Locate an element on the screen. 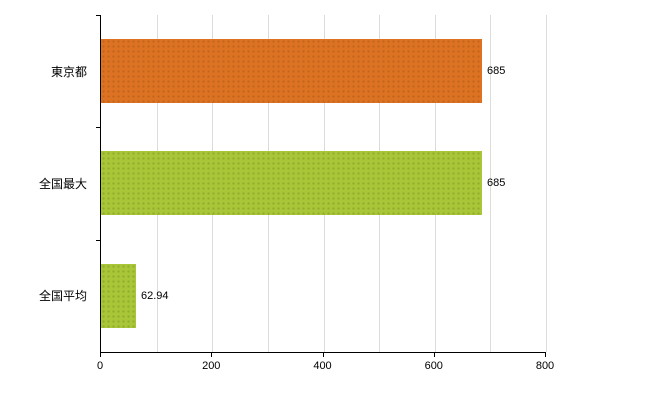 Image resolution: width=650 pixels, height=400 pixels. y-axis-labels: 東京都全国最大全国平均 is located at coordinates (47, 183).